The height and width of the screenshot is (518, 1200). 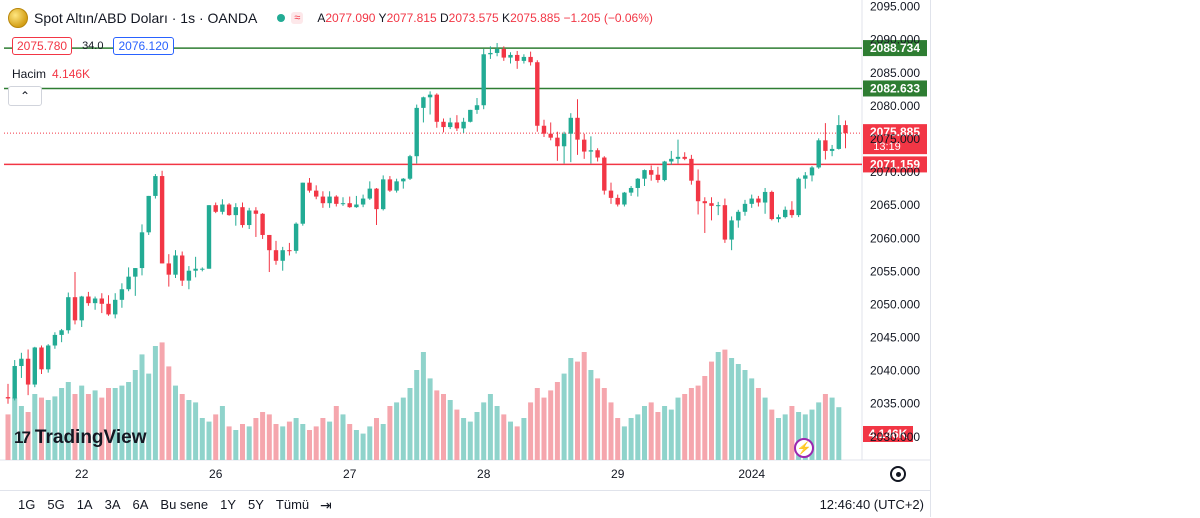 I want to click on range-button-1a: 1A, so click(x=84, y=504).